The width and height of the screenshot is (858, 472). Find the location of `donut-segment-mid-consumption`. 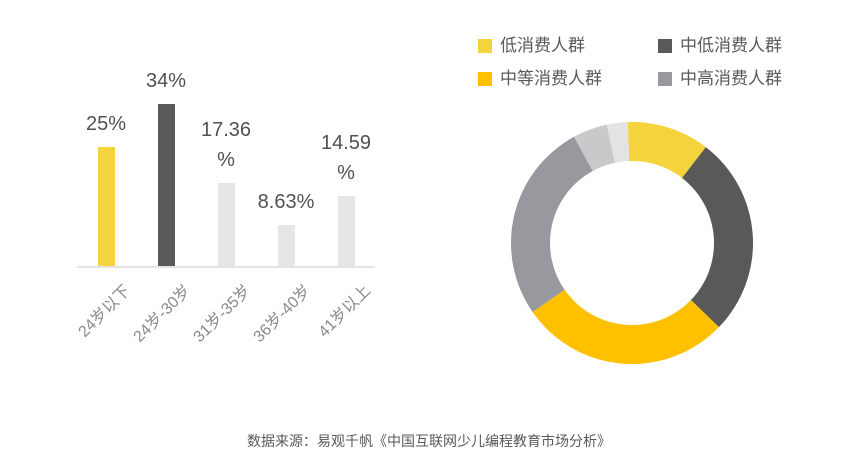

donut-segment-mid-consumption is located at coordinates (625, 327).